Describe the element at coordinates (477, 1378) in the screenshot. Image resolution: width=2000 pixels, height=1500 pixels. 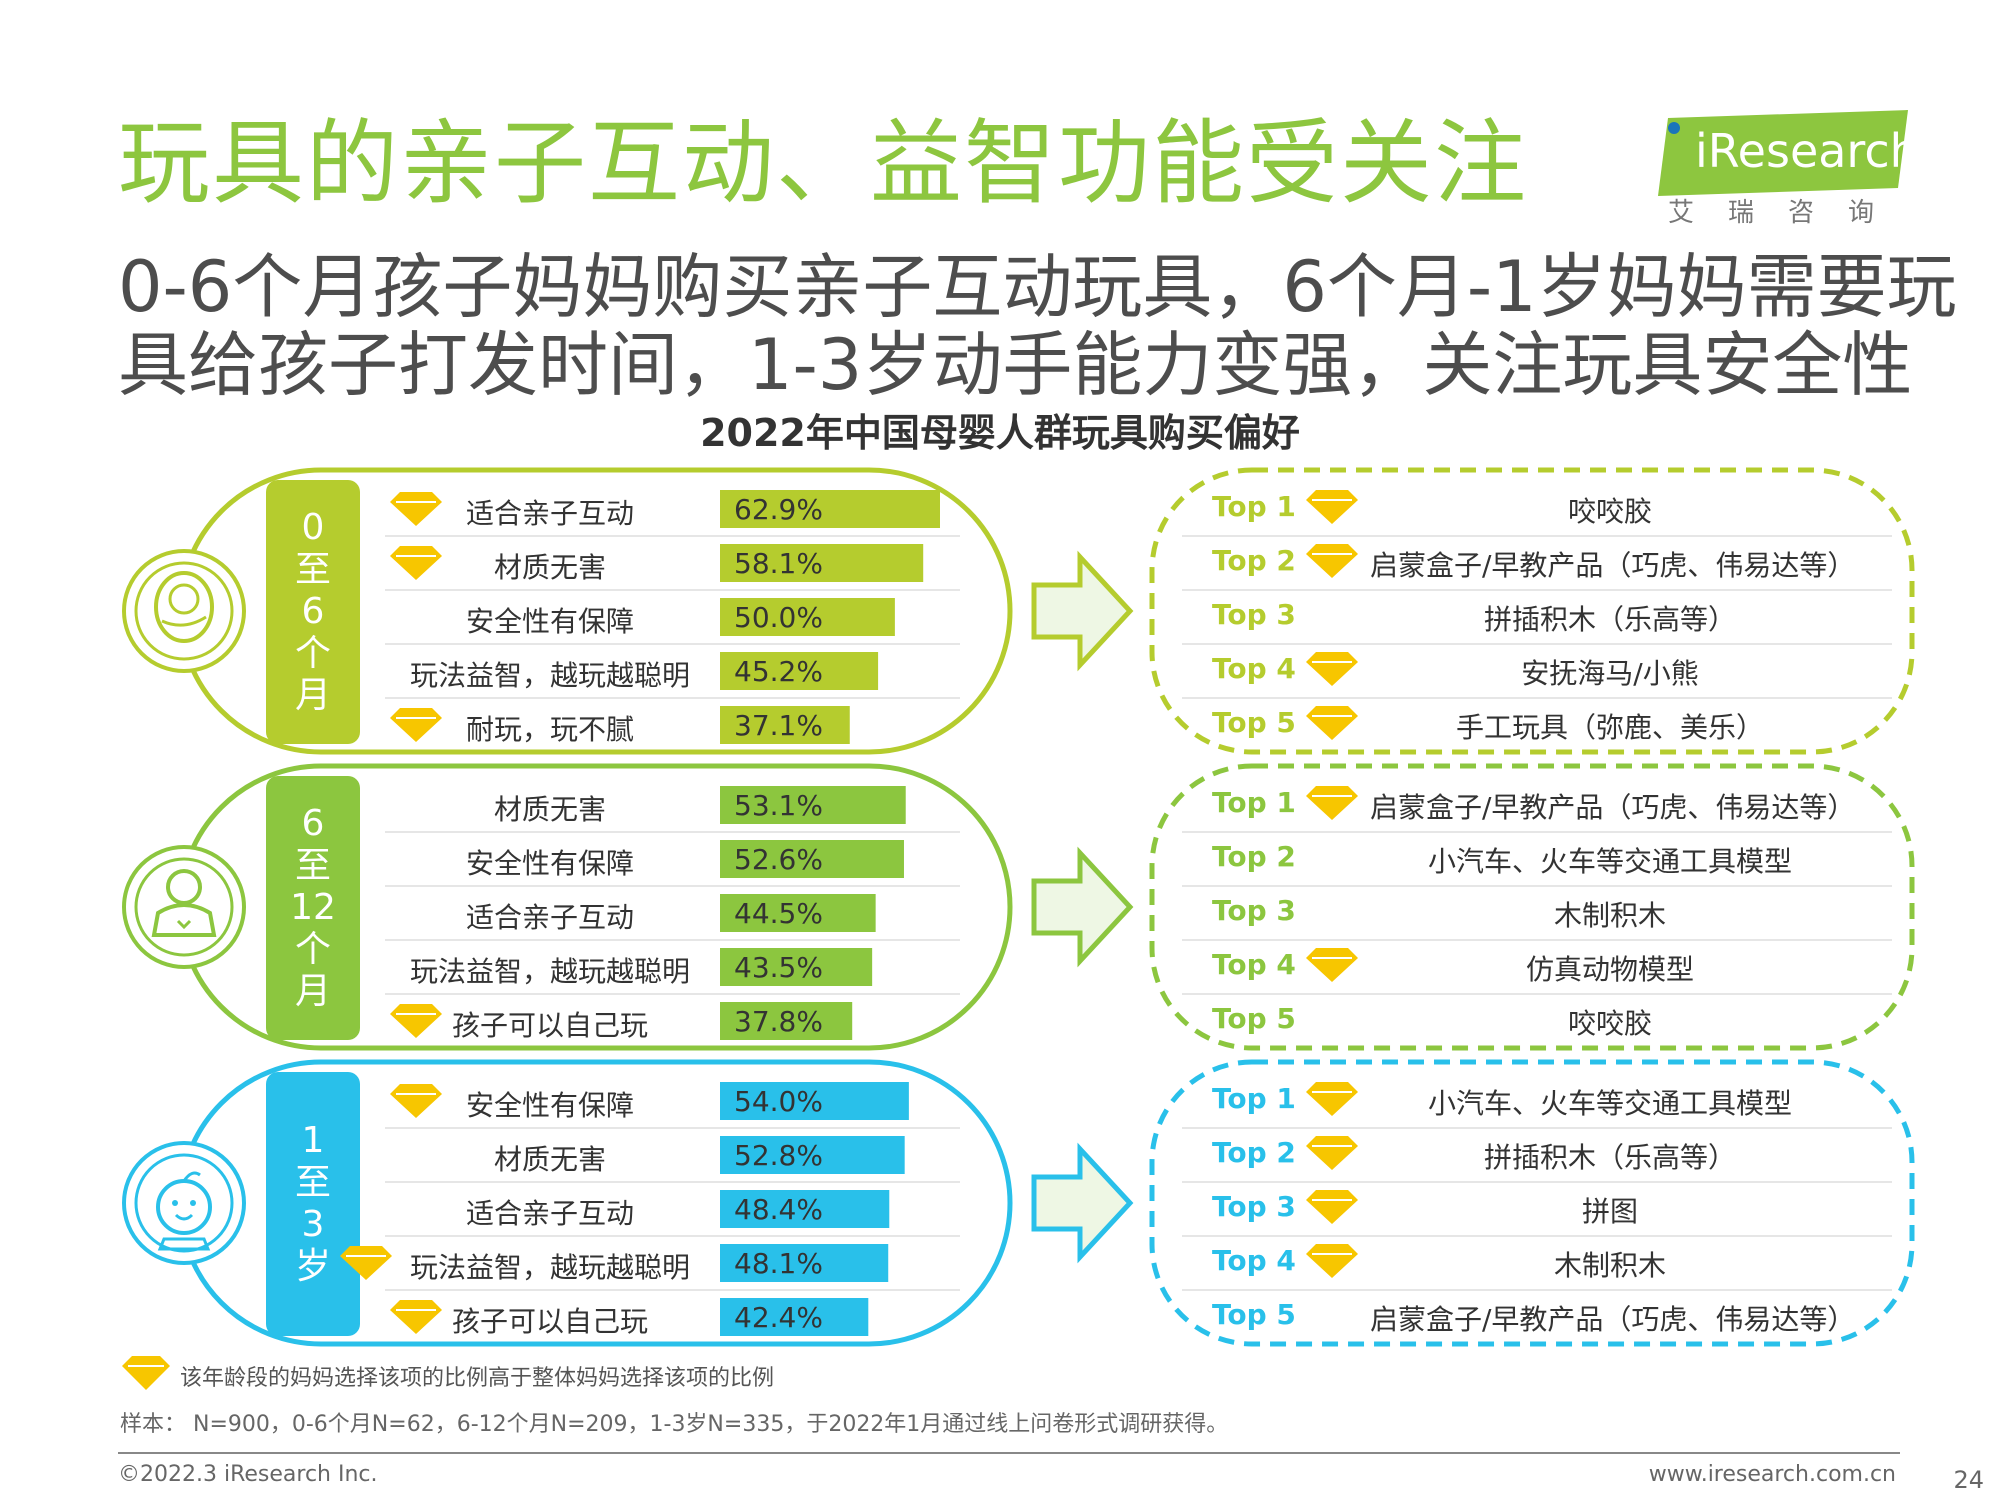
I see `legend-note: 该年龄段的妈妈选择该项的比例高于整体妈妈选择该项的比例` at that location.